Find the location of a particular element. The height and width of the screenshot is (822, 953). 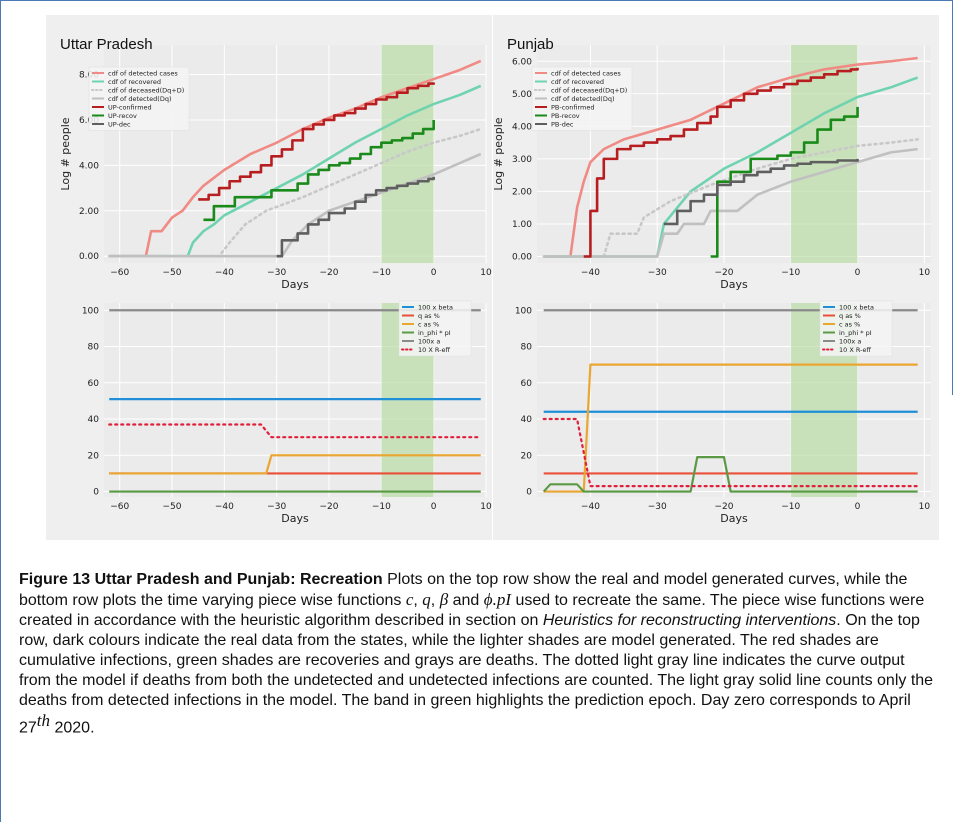

series-cdf-of-detected-dq is located at coordinates (730, 202).